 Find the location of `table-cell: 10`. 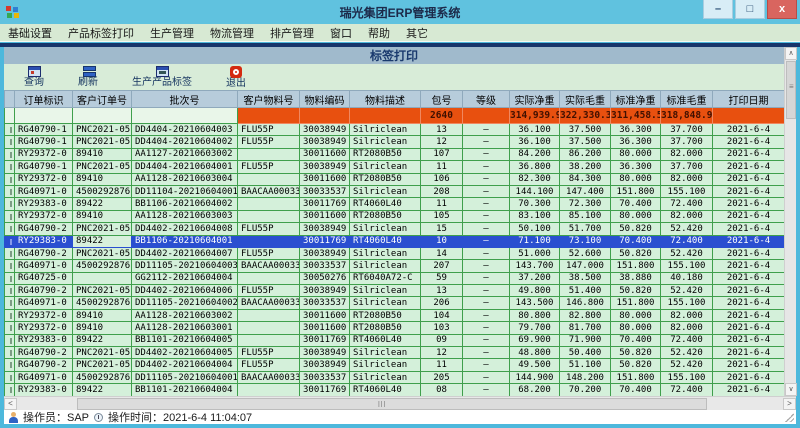

table-cell: 10 is located at coordinates (441, 241).